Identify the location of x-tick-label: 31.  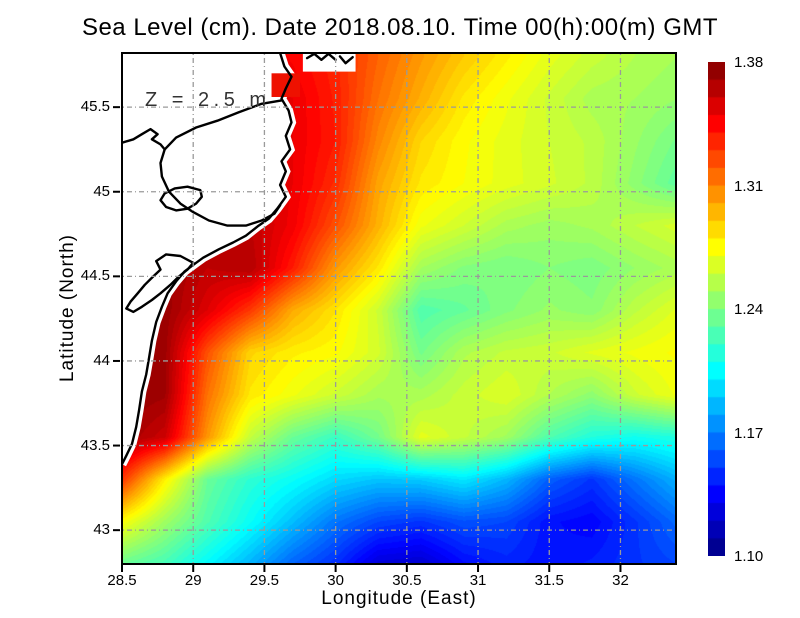
(478, 580).